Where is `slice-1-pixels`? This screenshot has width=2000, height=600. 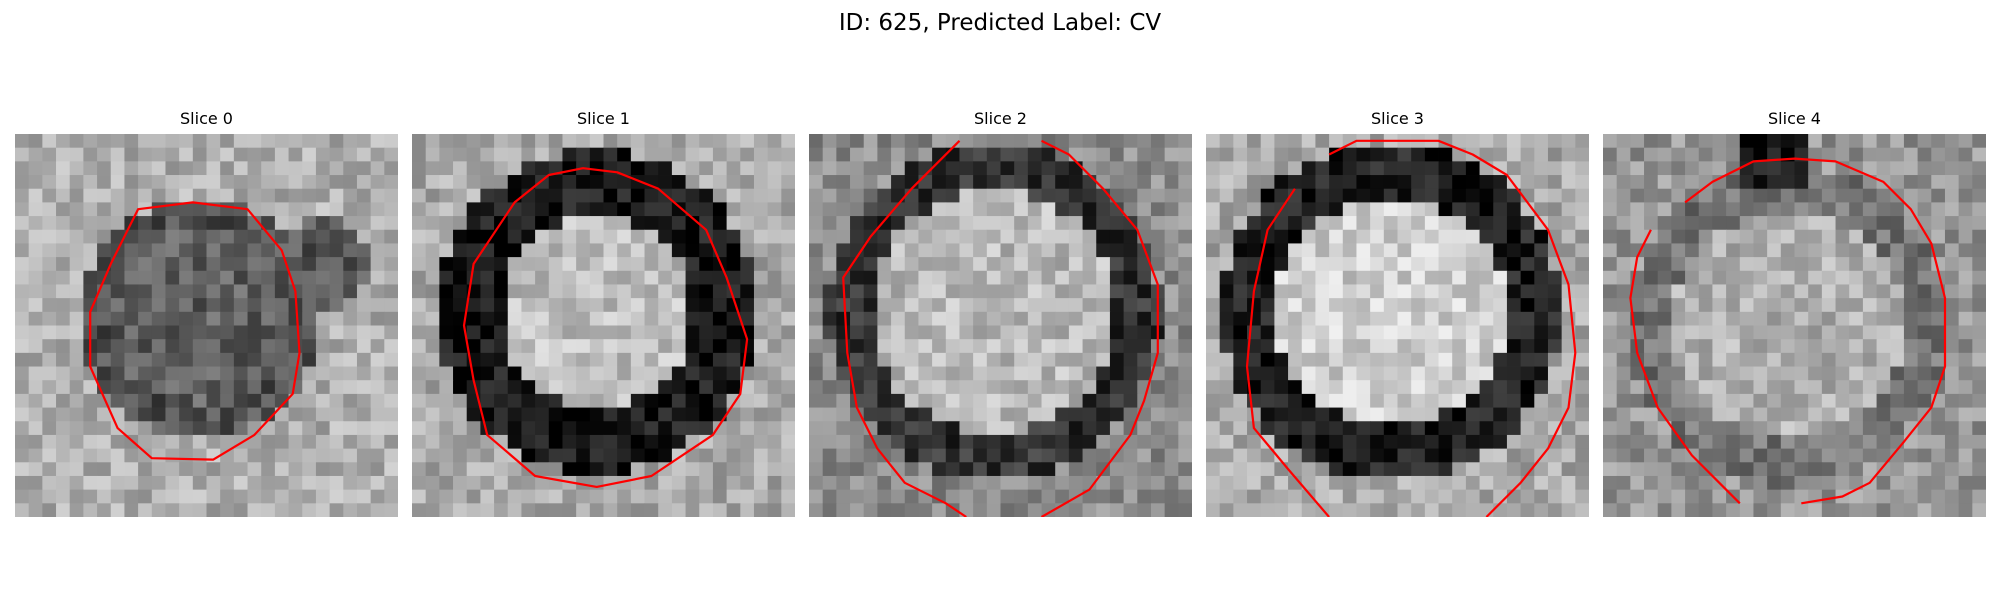 slice-1-pixels is located at coordinates (603, 325).